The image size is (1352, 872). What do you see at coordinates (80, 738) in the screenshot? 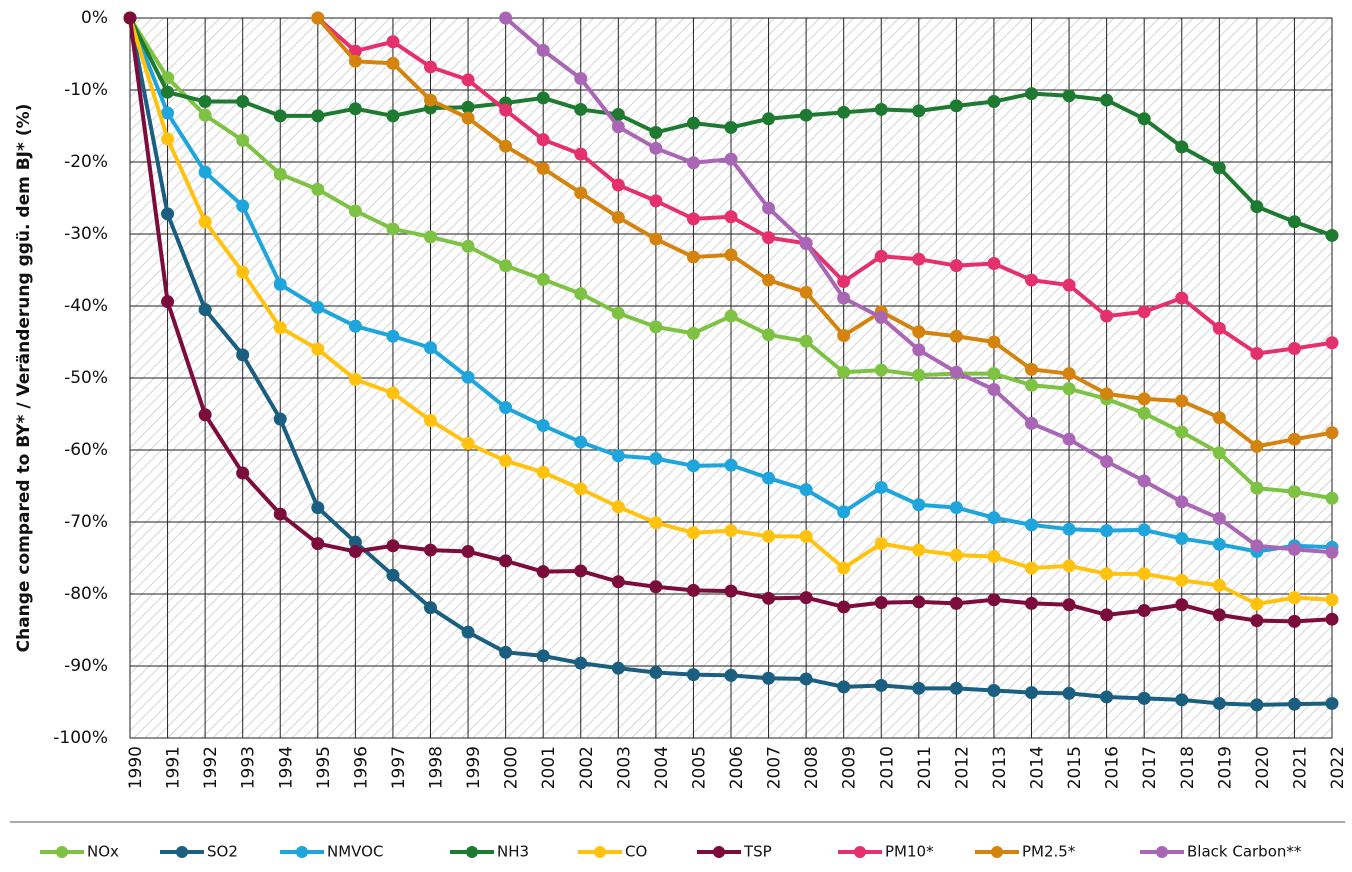
I see `y-tick-label: -100%` at bounding box center [80, 738].